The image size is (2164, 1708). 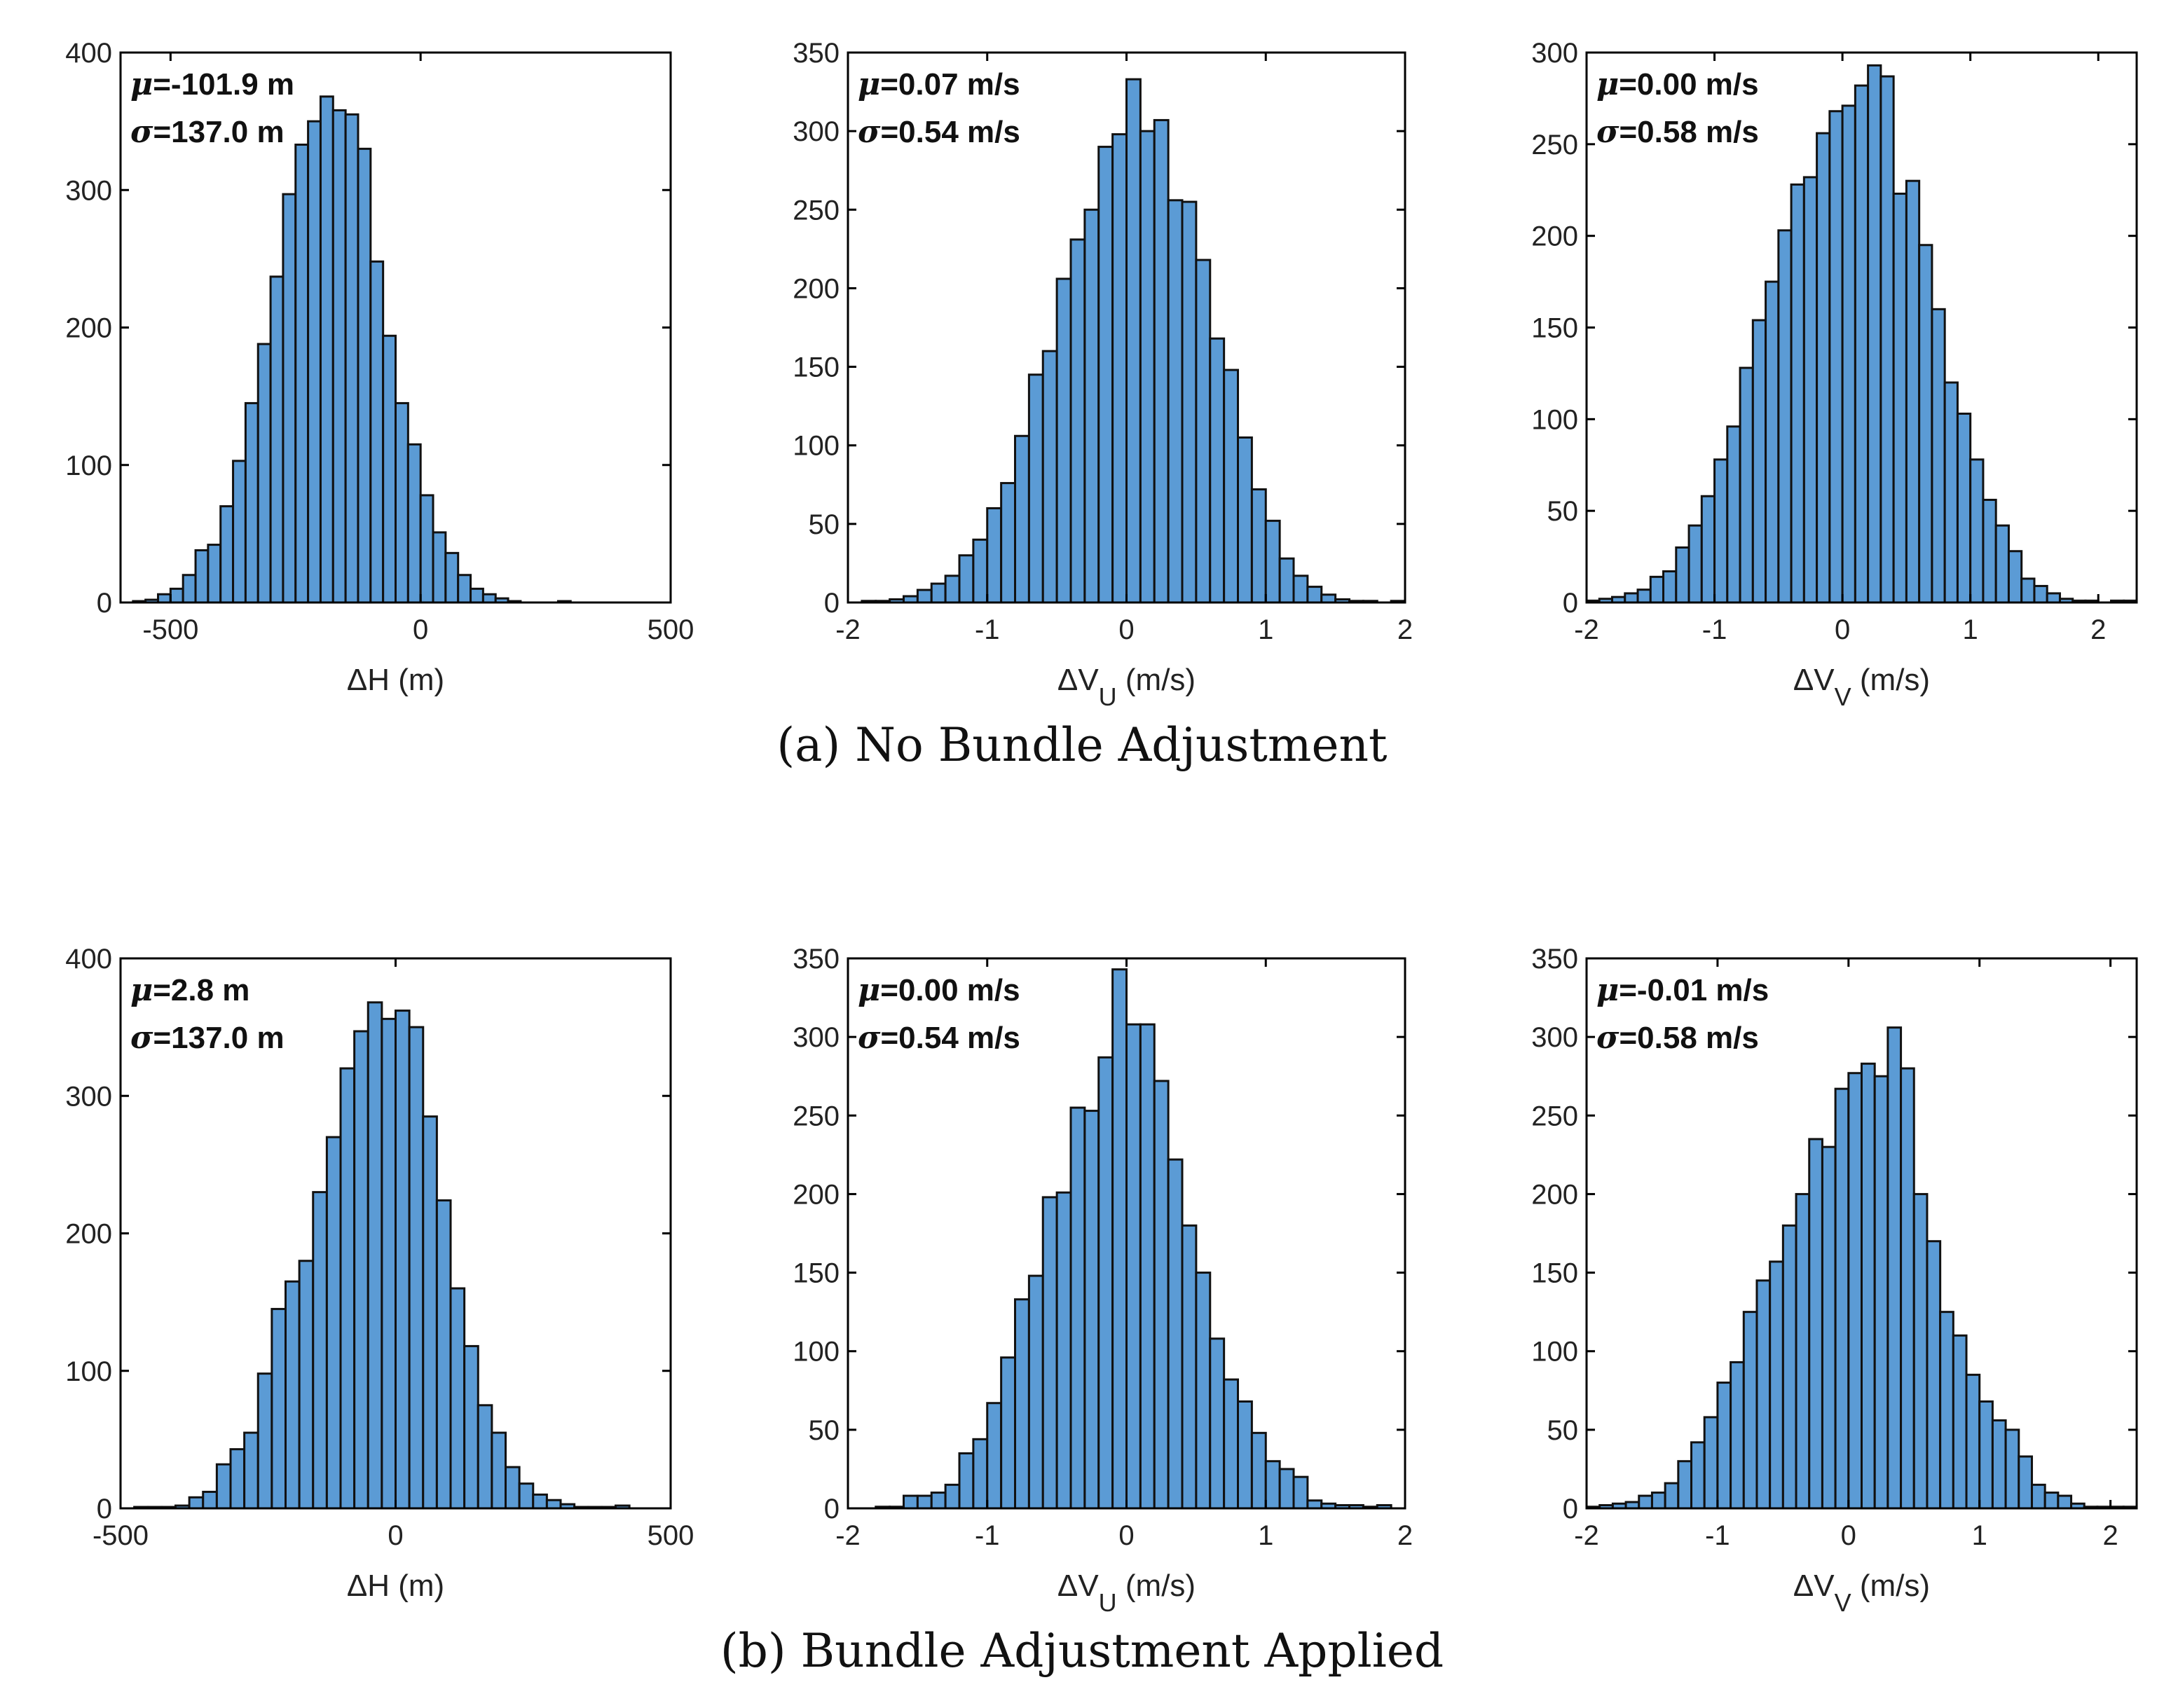 I want to click on std-annotation: σ=0.58 m/s, so click(x=1677, y=1038).